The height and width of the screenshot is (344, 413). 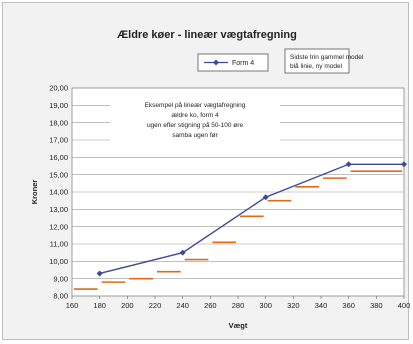 What do you see at coordinates (243, 63) in the screenshot?
I see `legend-label: Form 4` at bounding box center [243, 63].